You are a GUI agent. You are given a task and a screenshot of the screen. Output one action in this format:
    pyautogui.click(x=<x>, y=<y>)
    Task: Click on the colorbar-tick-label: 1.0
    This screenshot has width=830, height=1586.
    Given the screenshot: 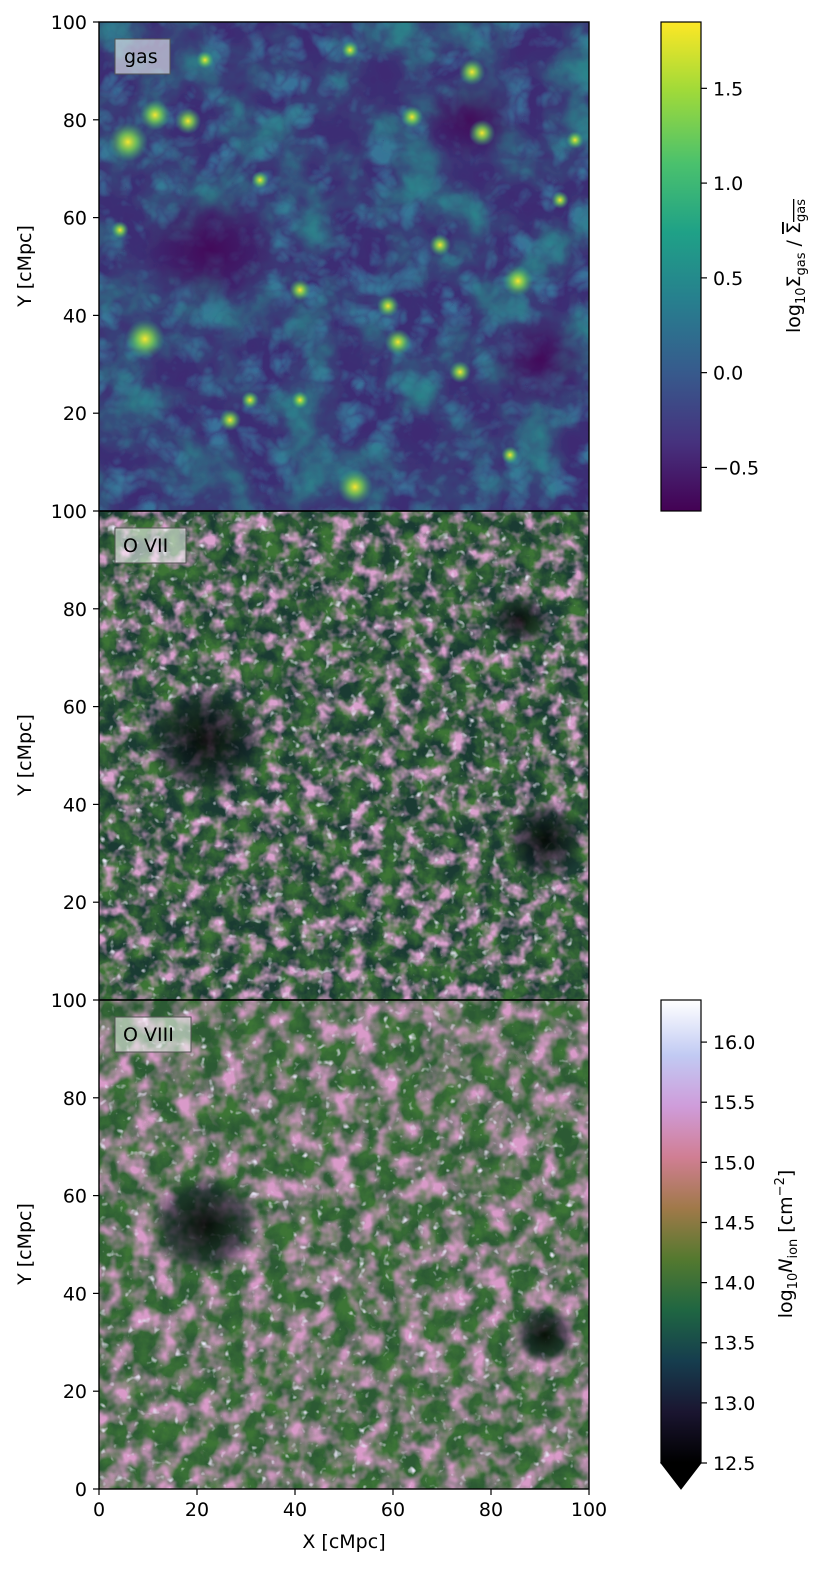 What is the action you would take?
    pyautogui.click(x=728, y=184)
    